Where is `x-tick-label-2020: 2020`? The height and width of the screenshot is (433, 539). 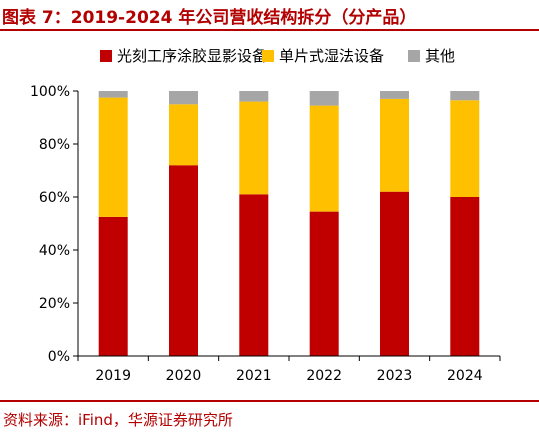
x-tick-label-2020: 2020 is located at coordinates (184, 376).